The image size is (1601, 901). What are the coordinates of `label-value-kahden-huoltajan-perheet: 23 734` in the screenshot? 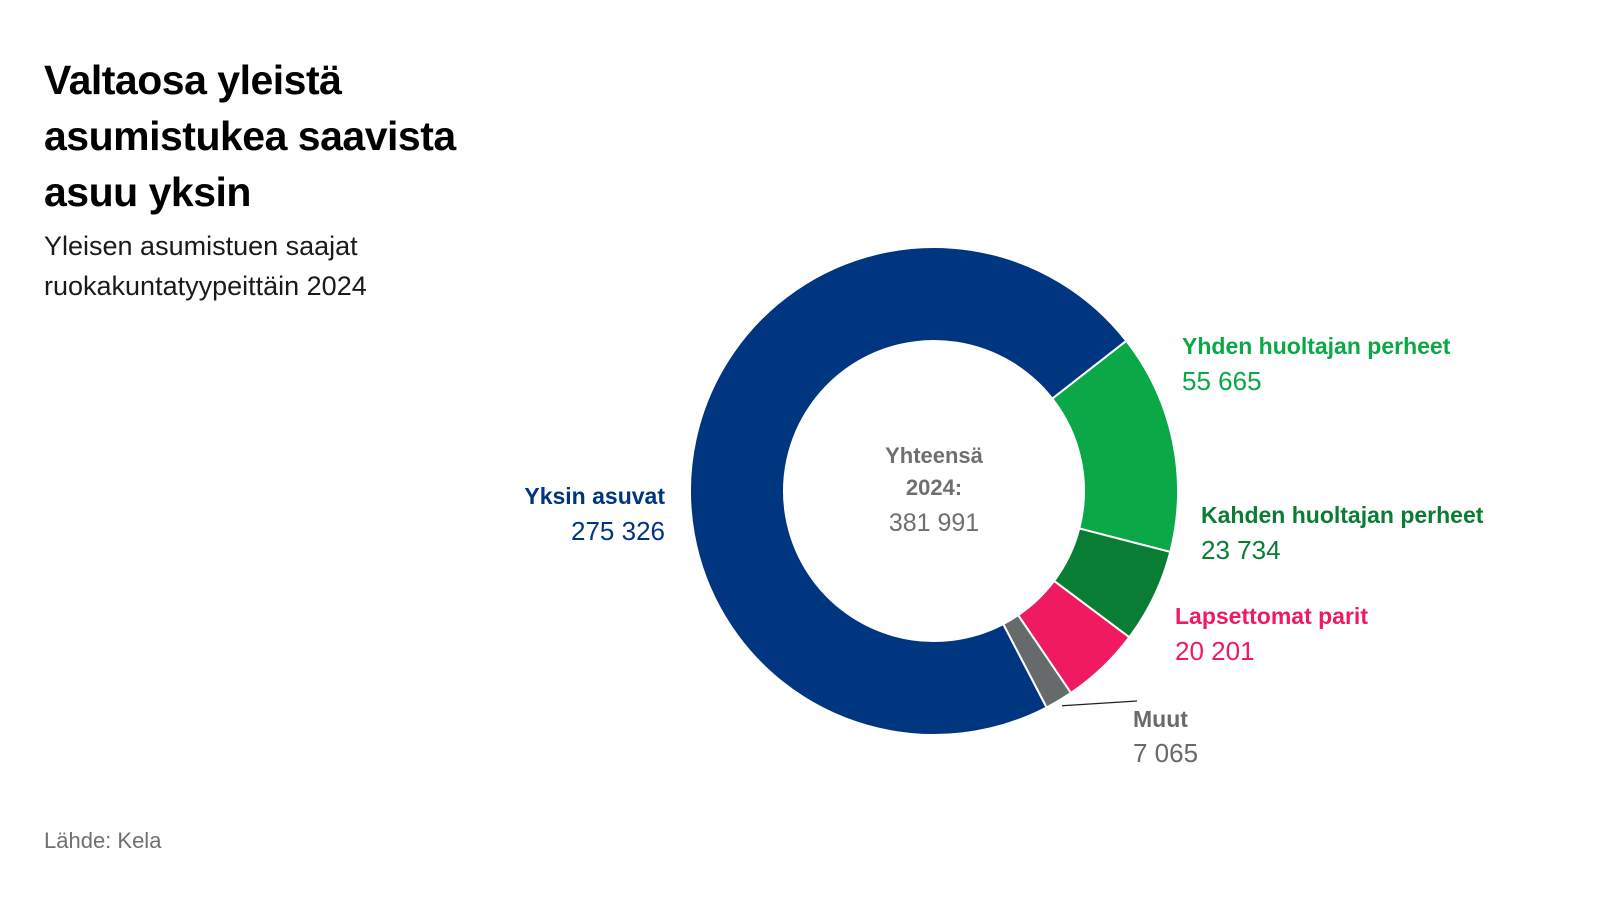 It's located at (1241, 550).